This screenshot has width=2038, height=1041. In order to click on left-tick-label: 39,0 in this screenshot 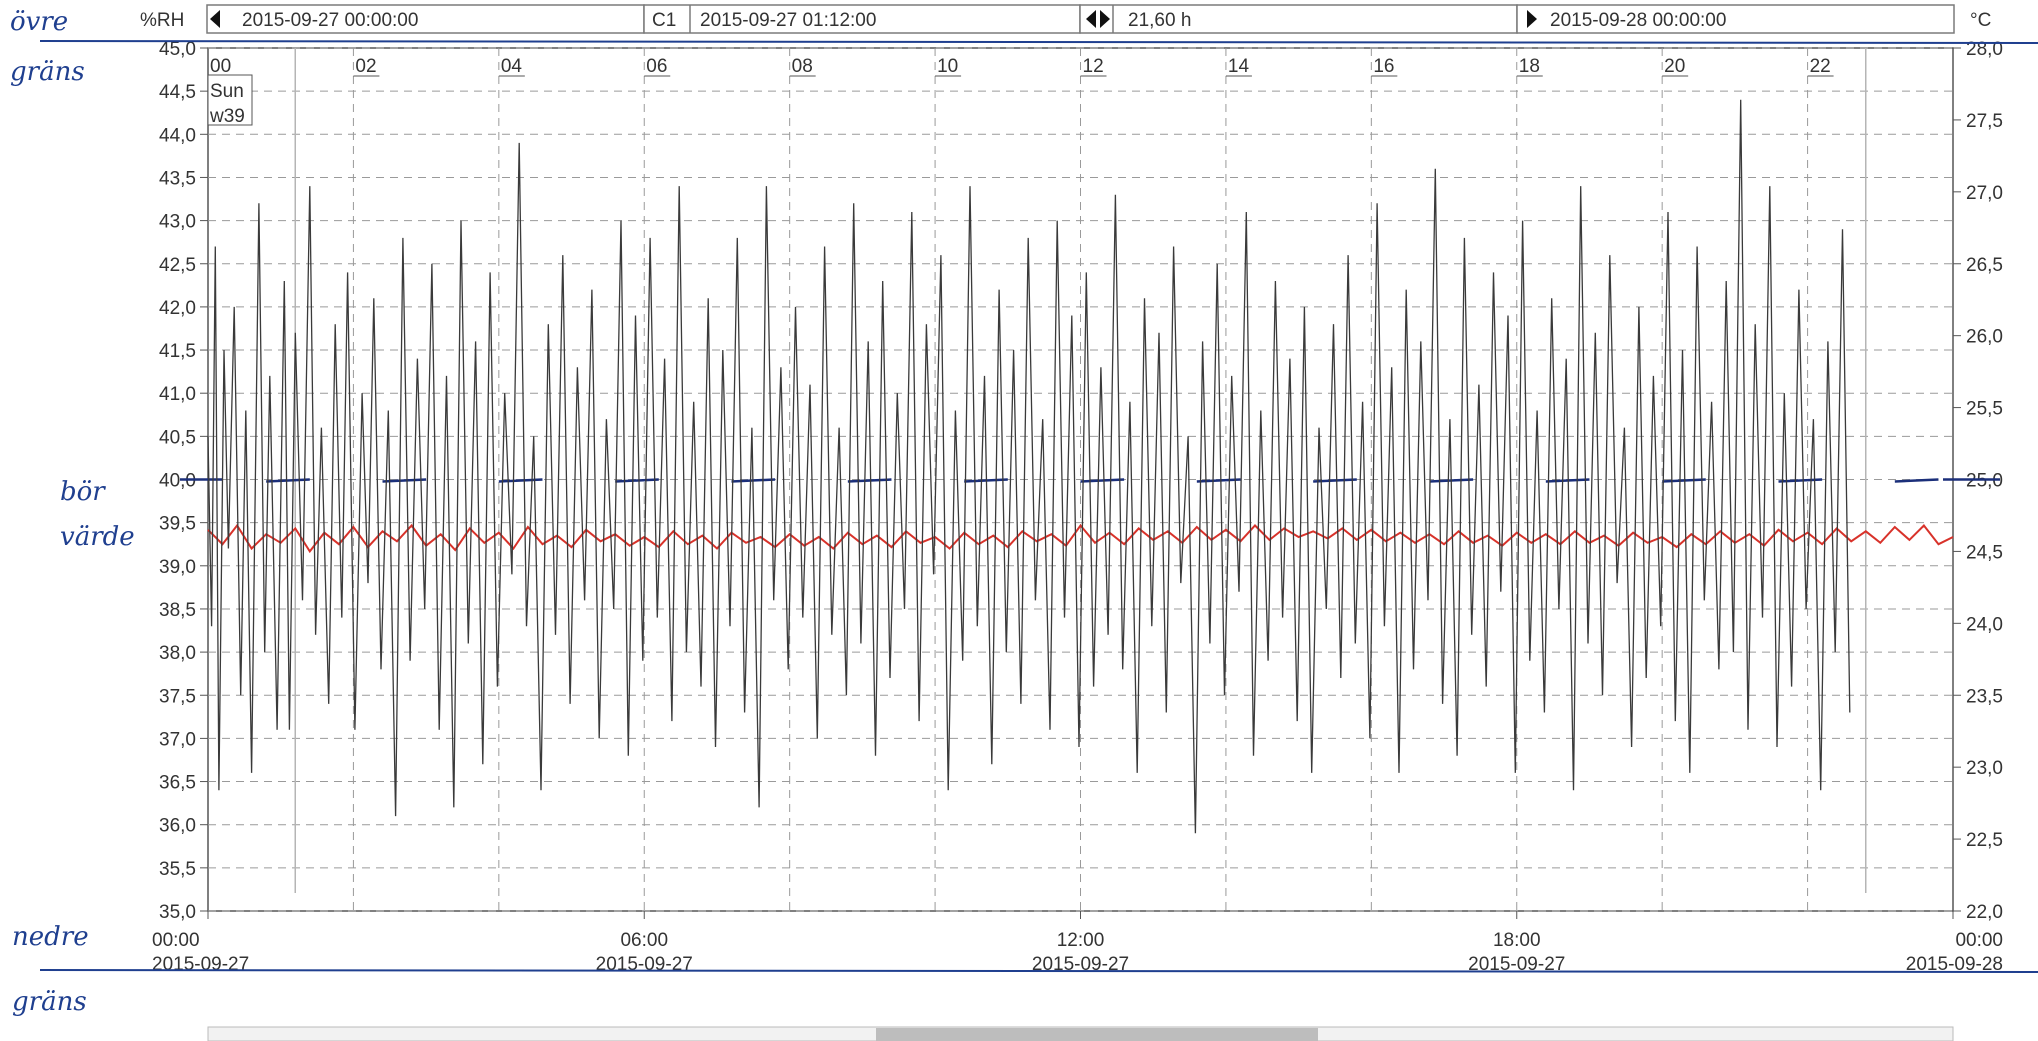, I will do `click(177, 567)`.